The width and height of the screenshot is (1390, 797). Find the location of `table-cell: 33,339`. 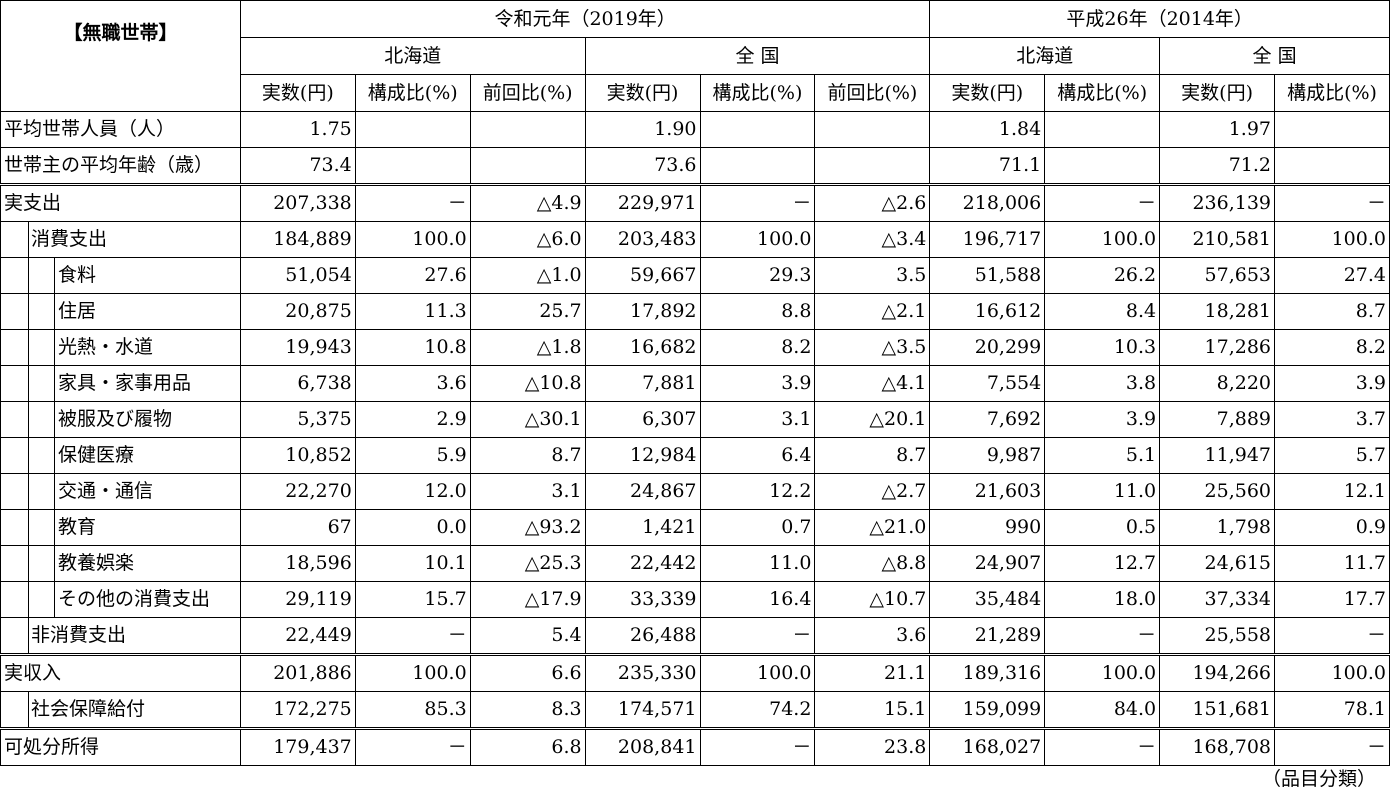

table-cell: 33,339 is located at coordinates (642, 599).